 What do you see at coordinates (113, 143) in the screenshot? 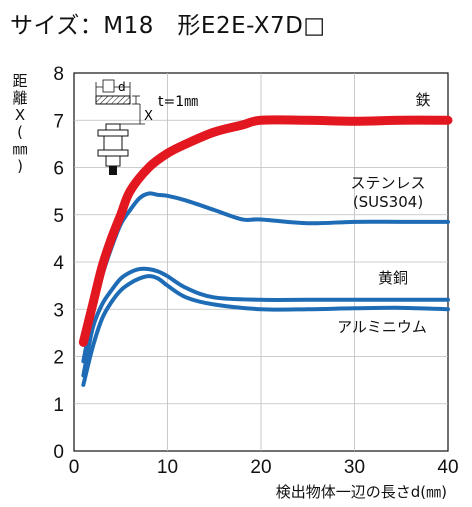
I see `sensor-body` at bounding box center [113, 143].